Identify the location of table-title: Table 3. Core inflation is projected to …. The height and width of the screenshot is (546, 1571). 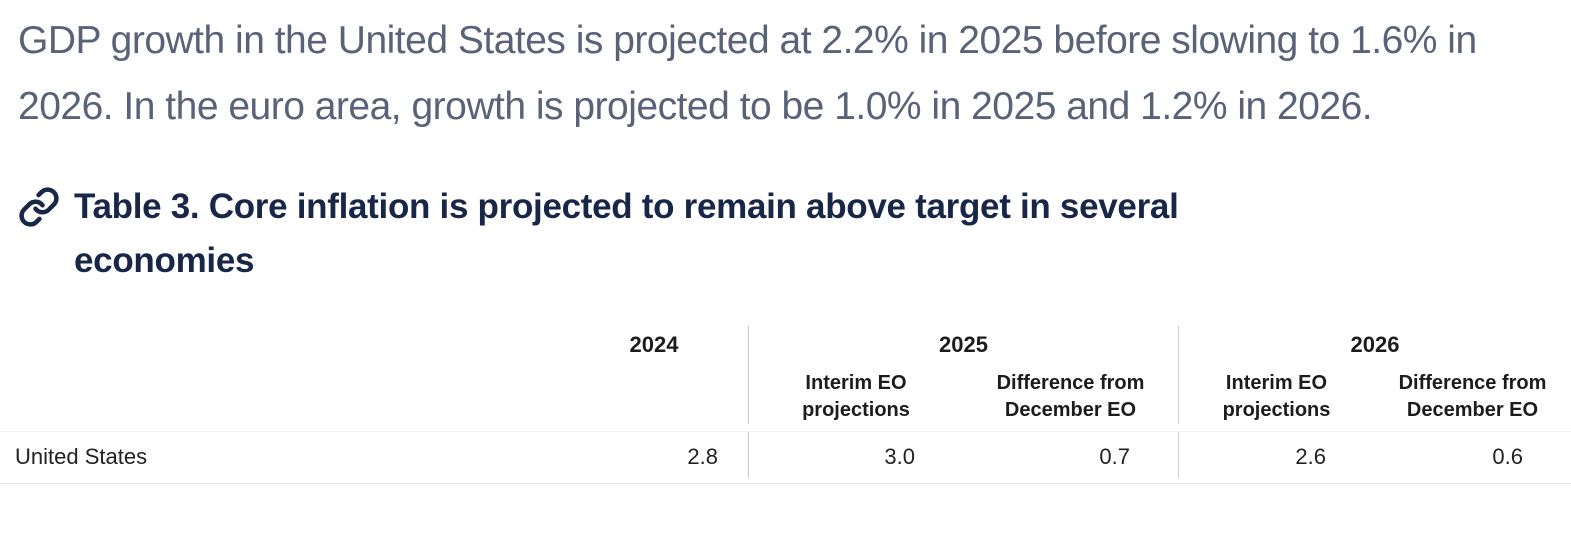
(626, 233).